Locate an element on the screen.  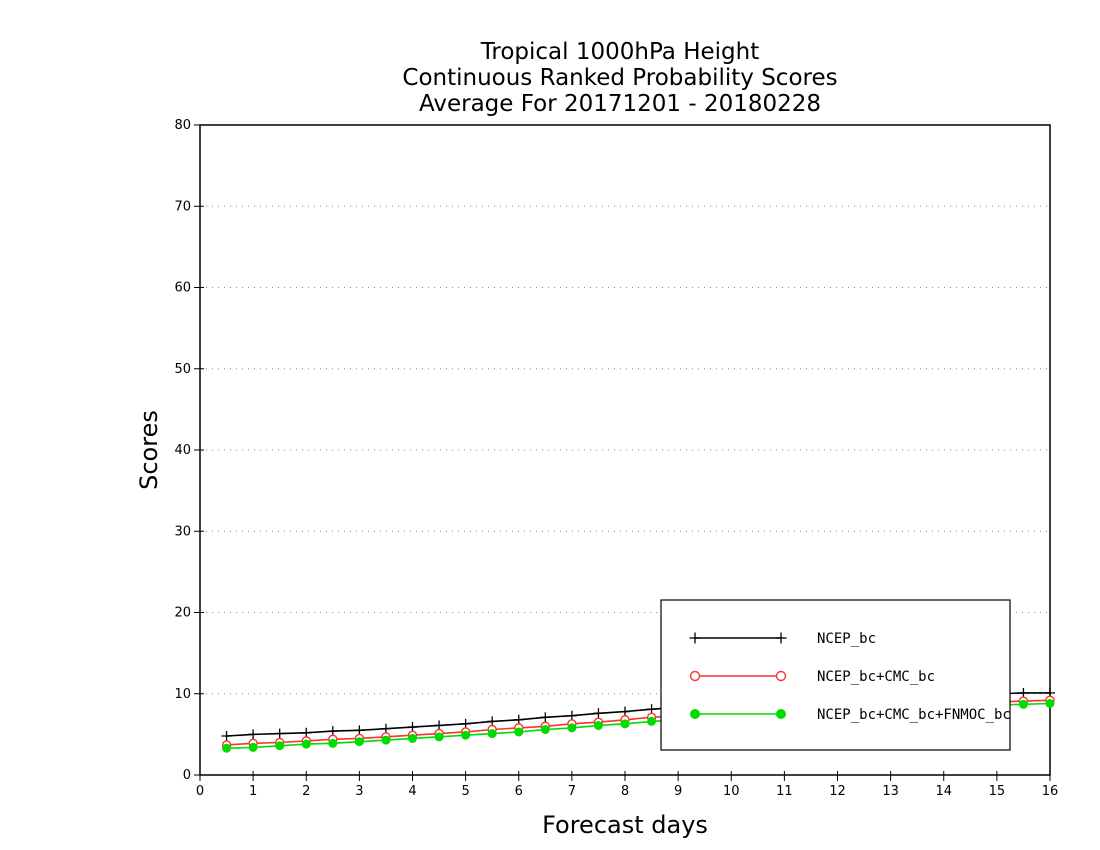
legend-entry-2: NCEP_bc+CMC_bc is located at coordinates (812, 677).